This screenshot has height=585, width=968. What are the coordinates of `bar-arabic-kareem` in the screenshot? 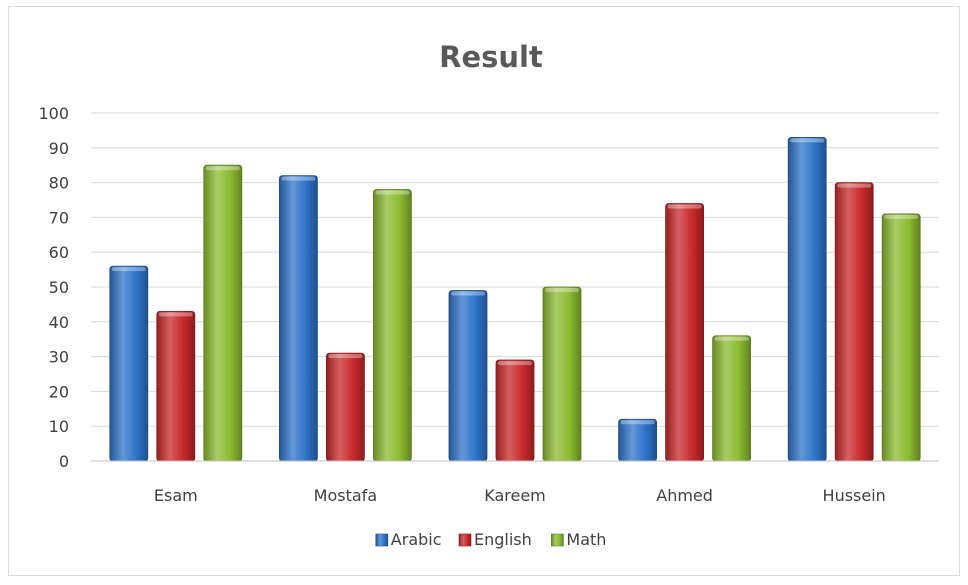 It's located at (468, 376).